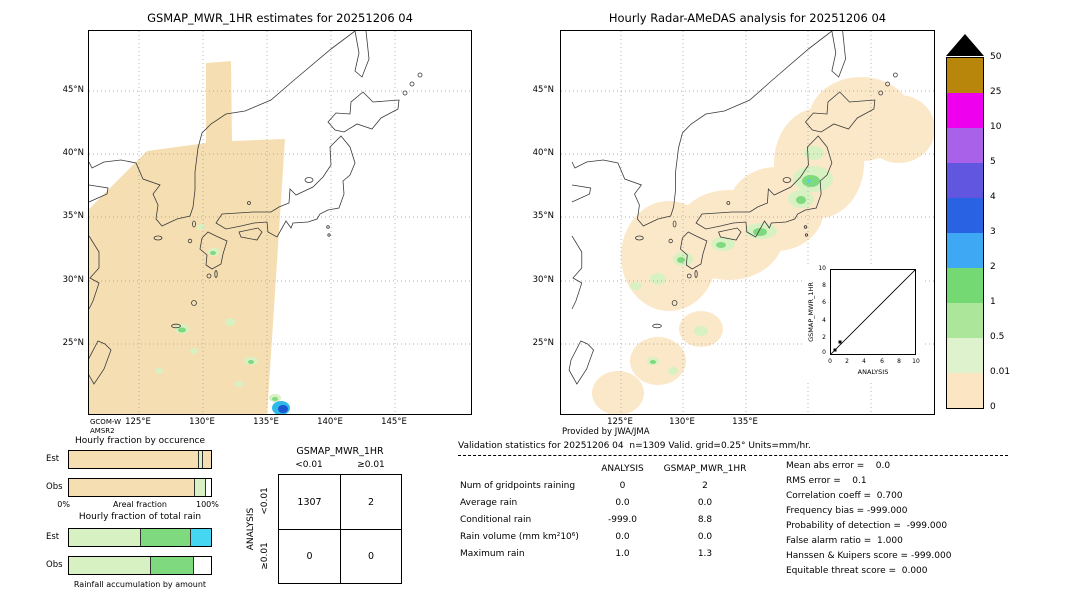  What do you see at coordinates (733, 455) in the screenshot?
I see `stats-divider` at bounding box center [733, 455].